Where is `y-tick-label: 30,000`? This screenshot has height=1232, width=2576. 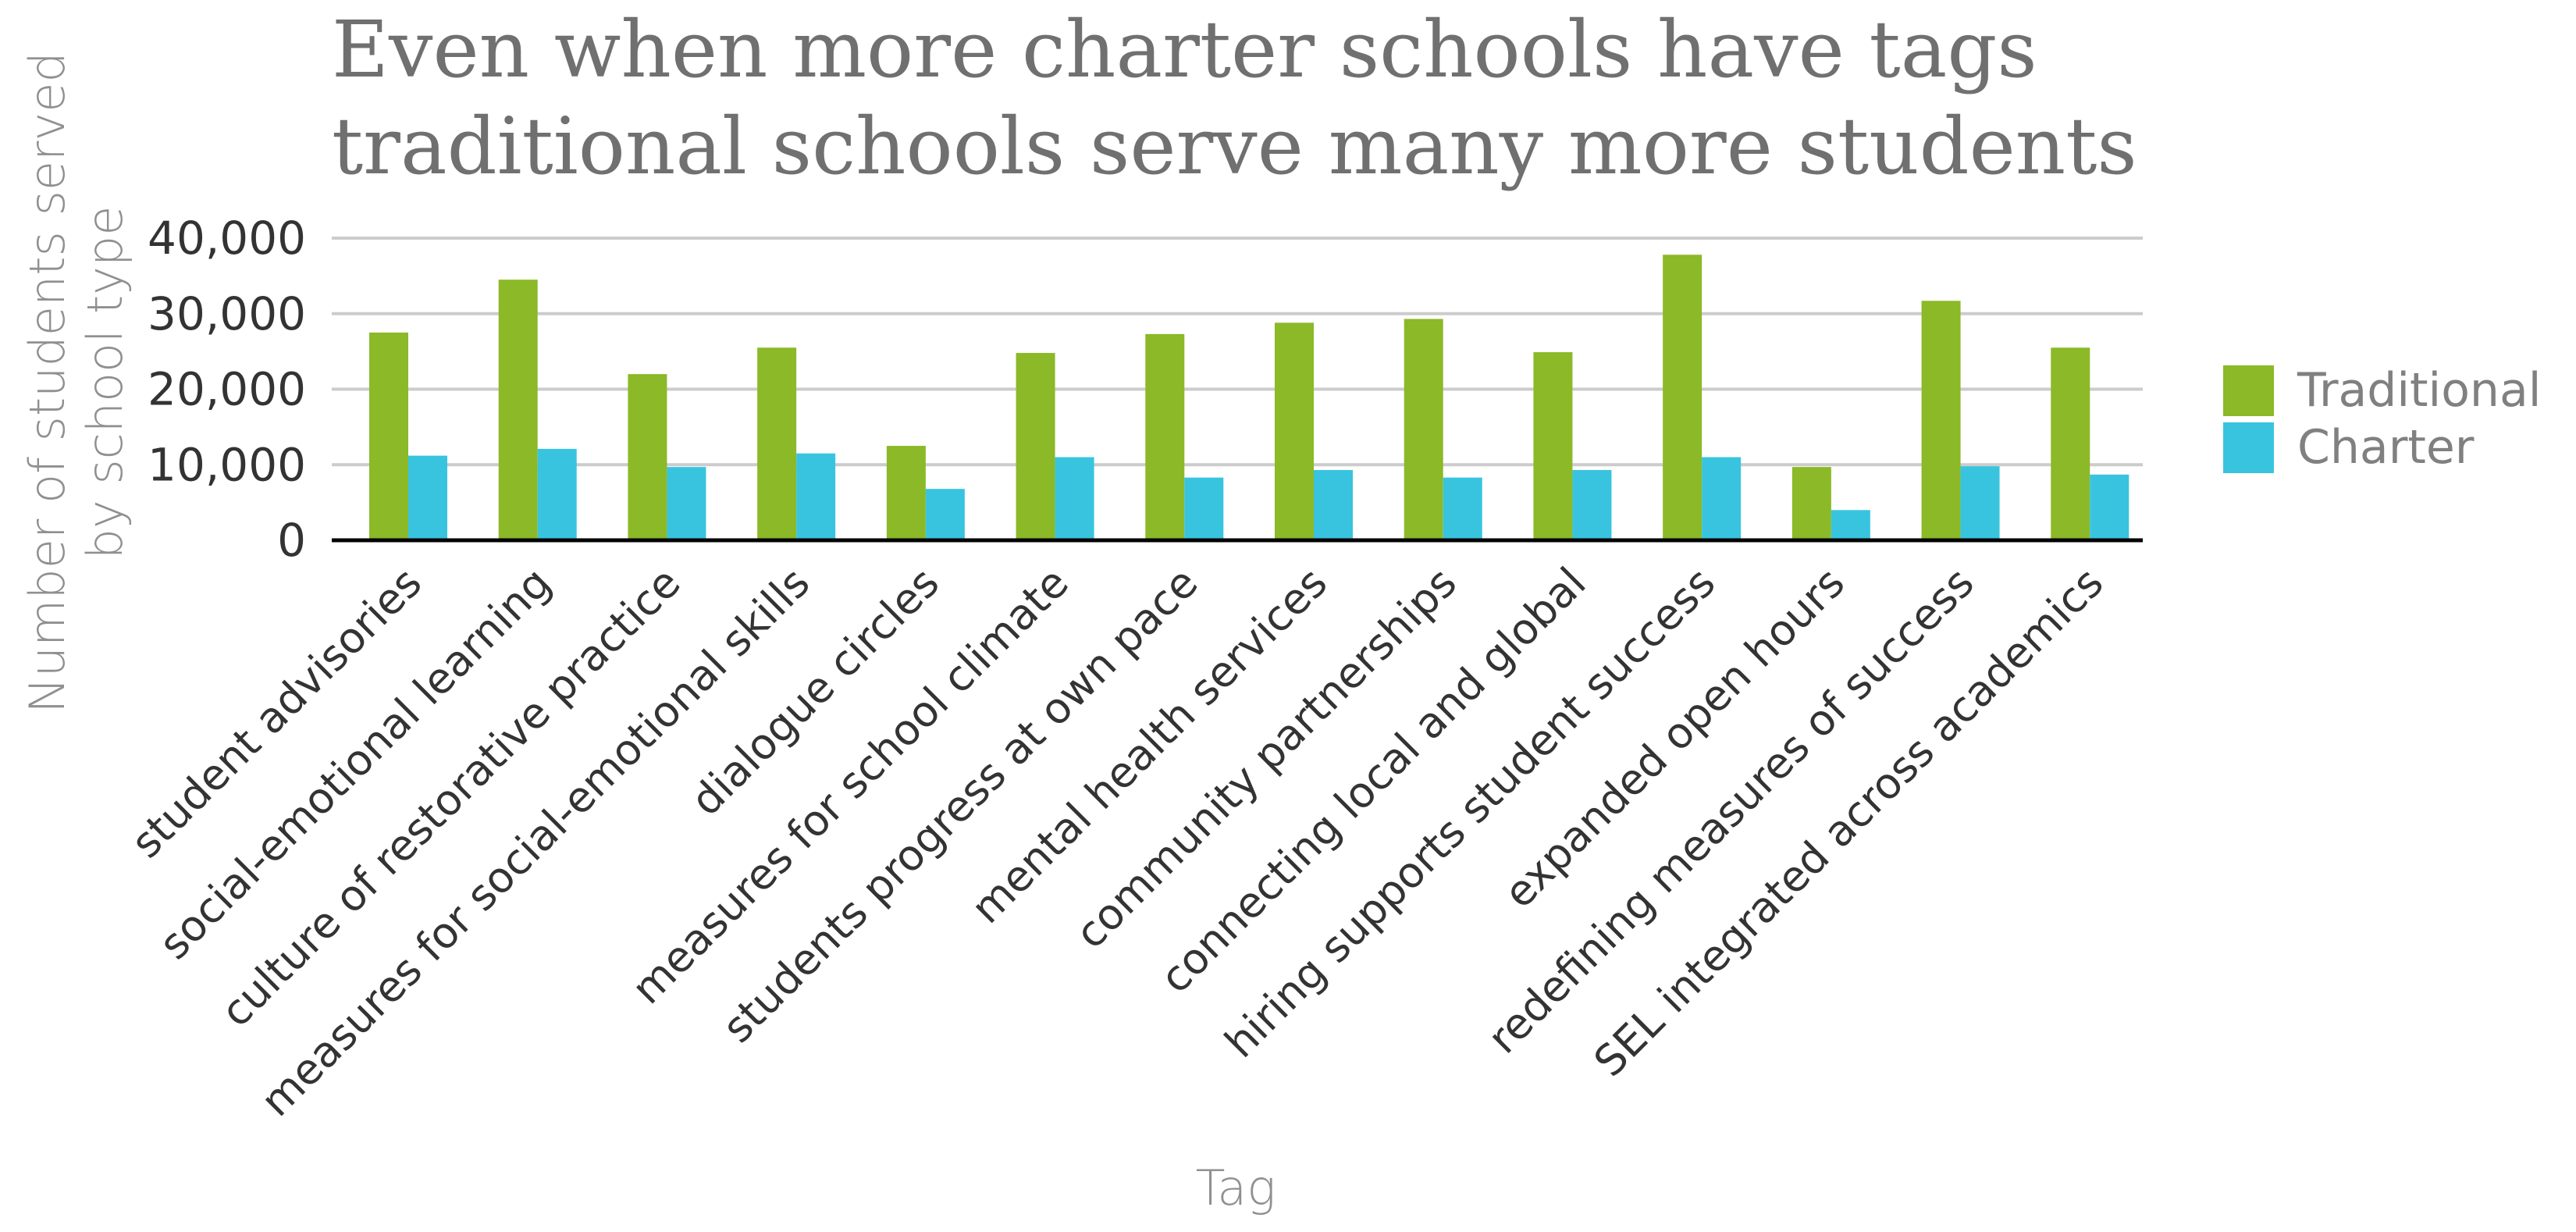 y-tick-label: 30,000 is located at coordinates (227, 314).